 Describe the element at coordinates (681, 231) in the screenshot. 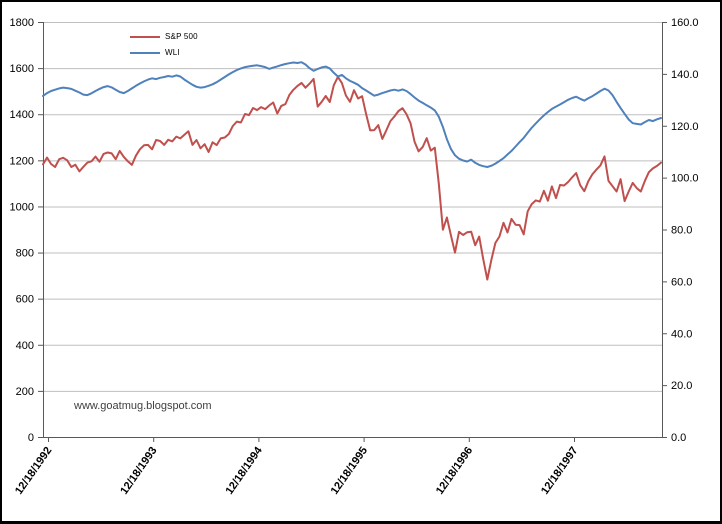

I see `svg-text: 80.0` at that location.